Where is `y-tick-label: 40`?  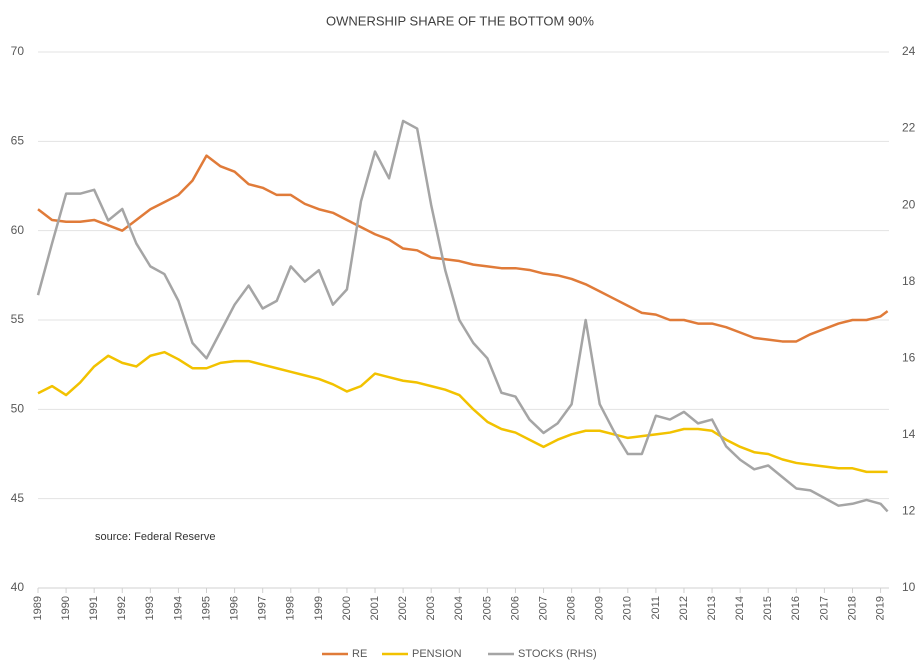
y-tick-label: 40 is located at coordinates (18, 587).